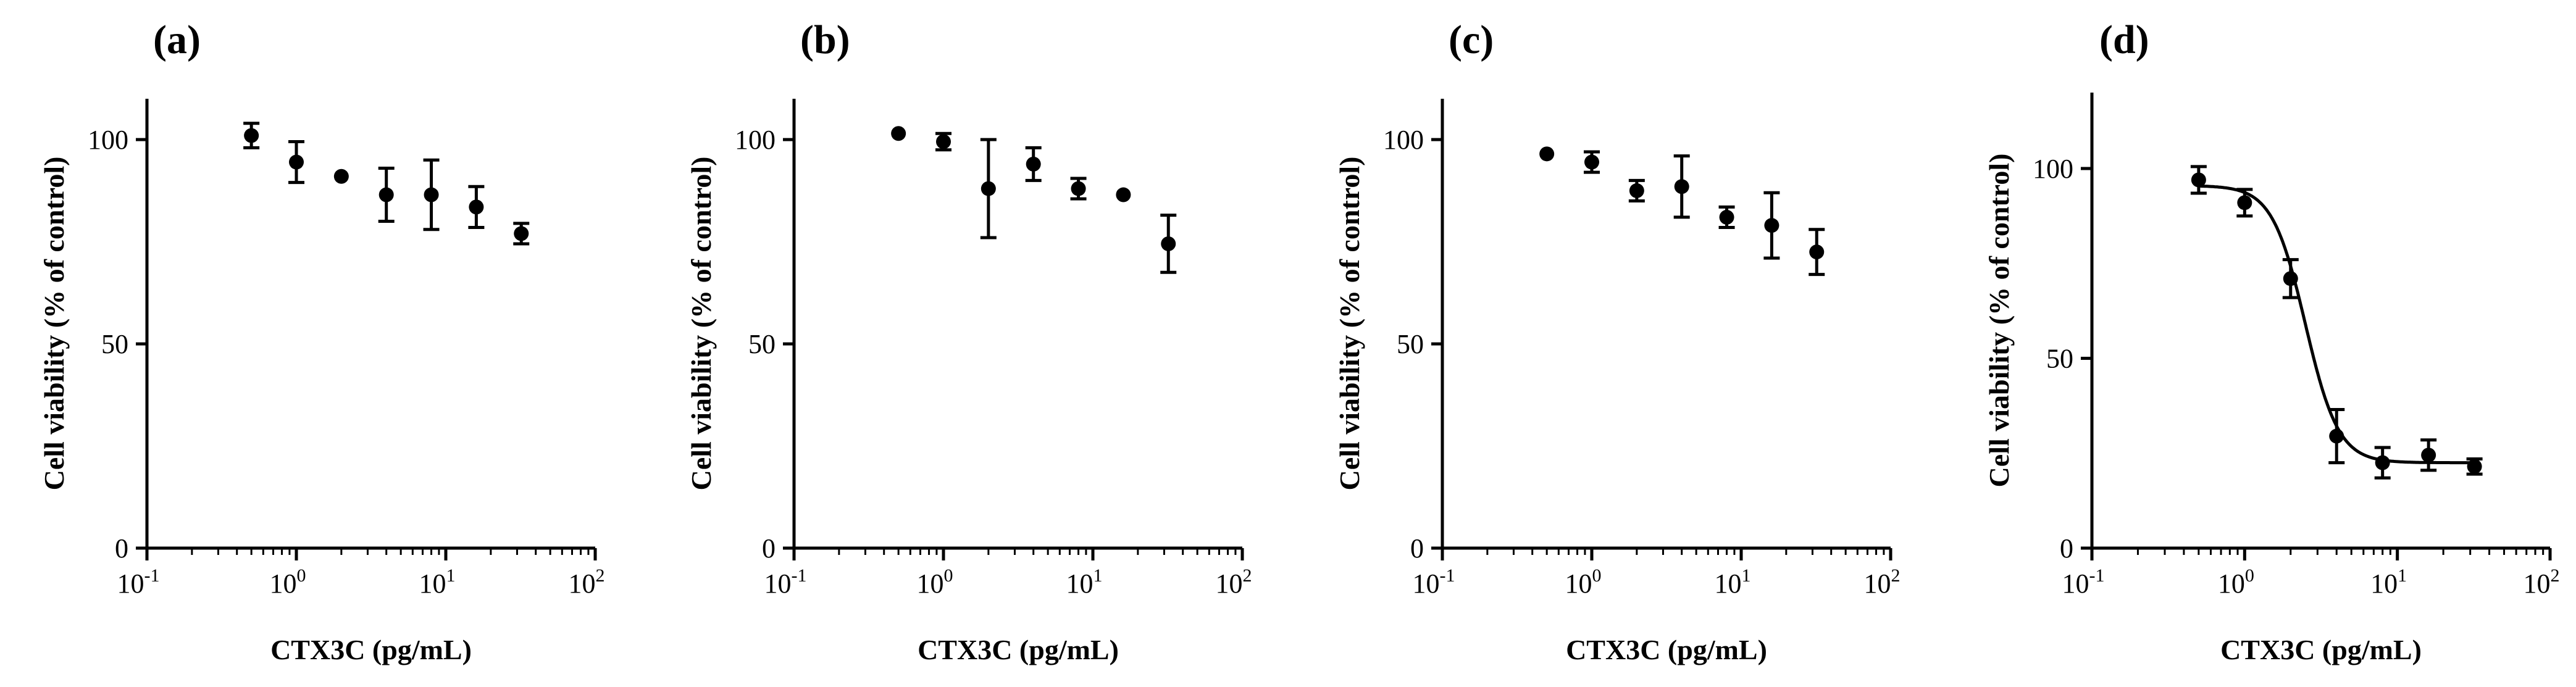 This screenshot has height=687, width=2576. I want to click on panel-label: (d), so click(2124, 39).